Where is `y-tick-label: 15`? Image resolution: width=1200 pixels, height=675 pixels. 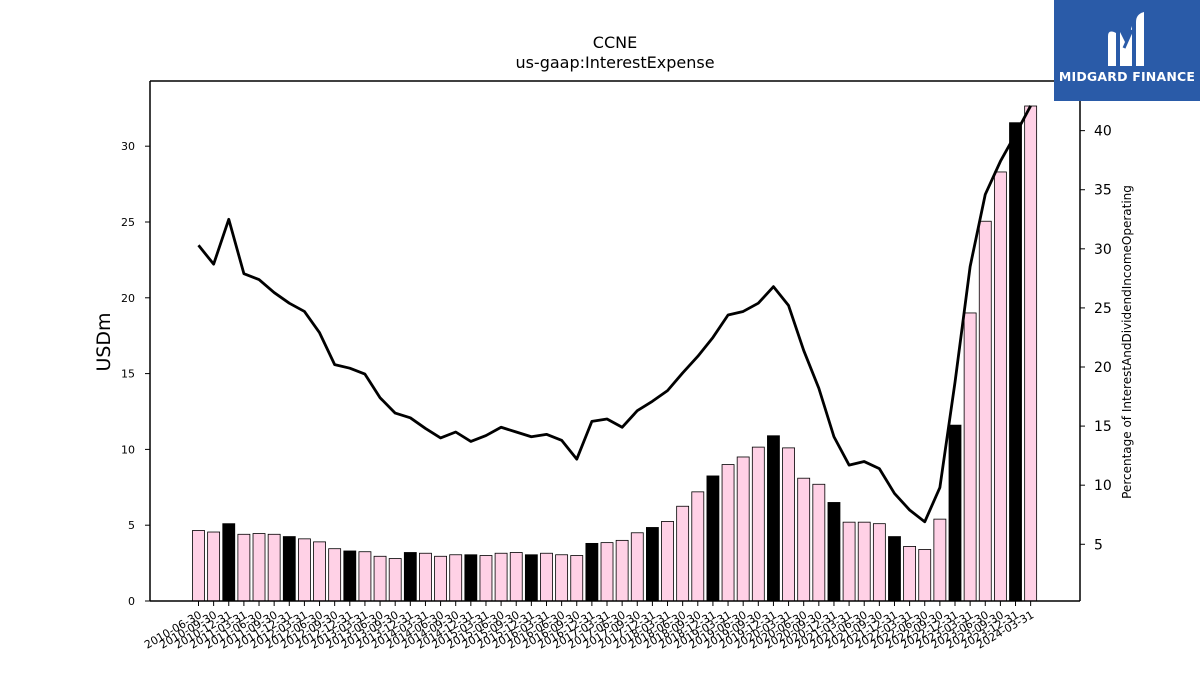 y-tick-label: 15 is located at coordinates (128, 374).